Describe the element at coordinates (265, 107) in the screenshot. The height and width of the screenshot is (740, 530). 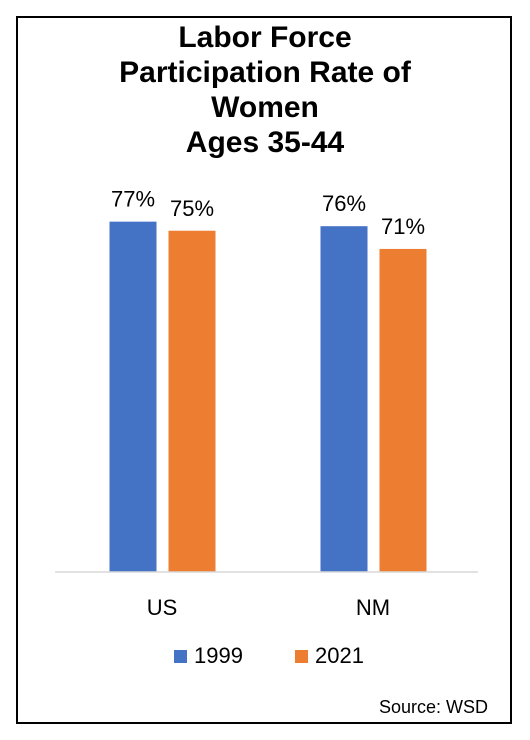
I see `title-line-3: Women` at that location.